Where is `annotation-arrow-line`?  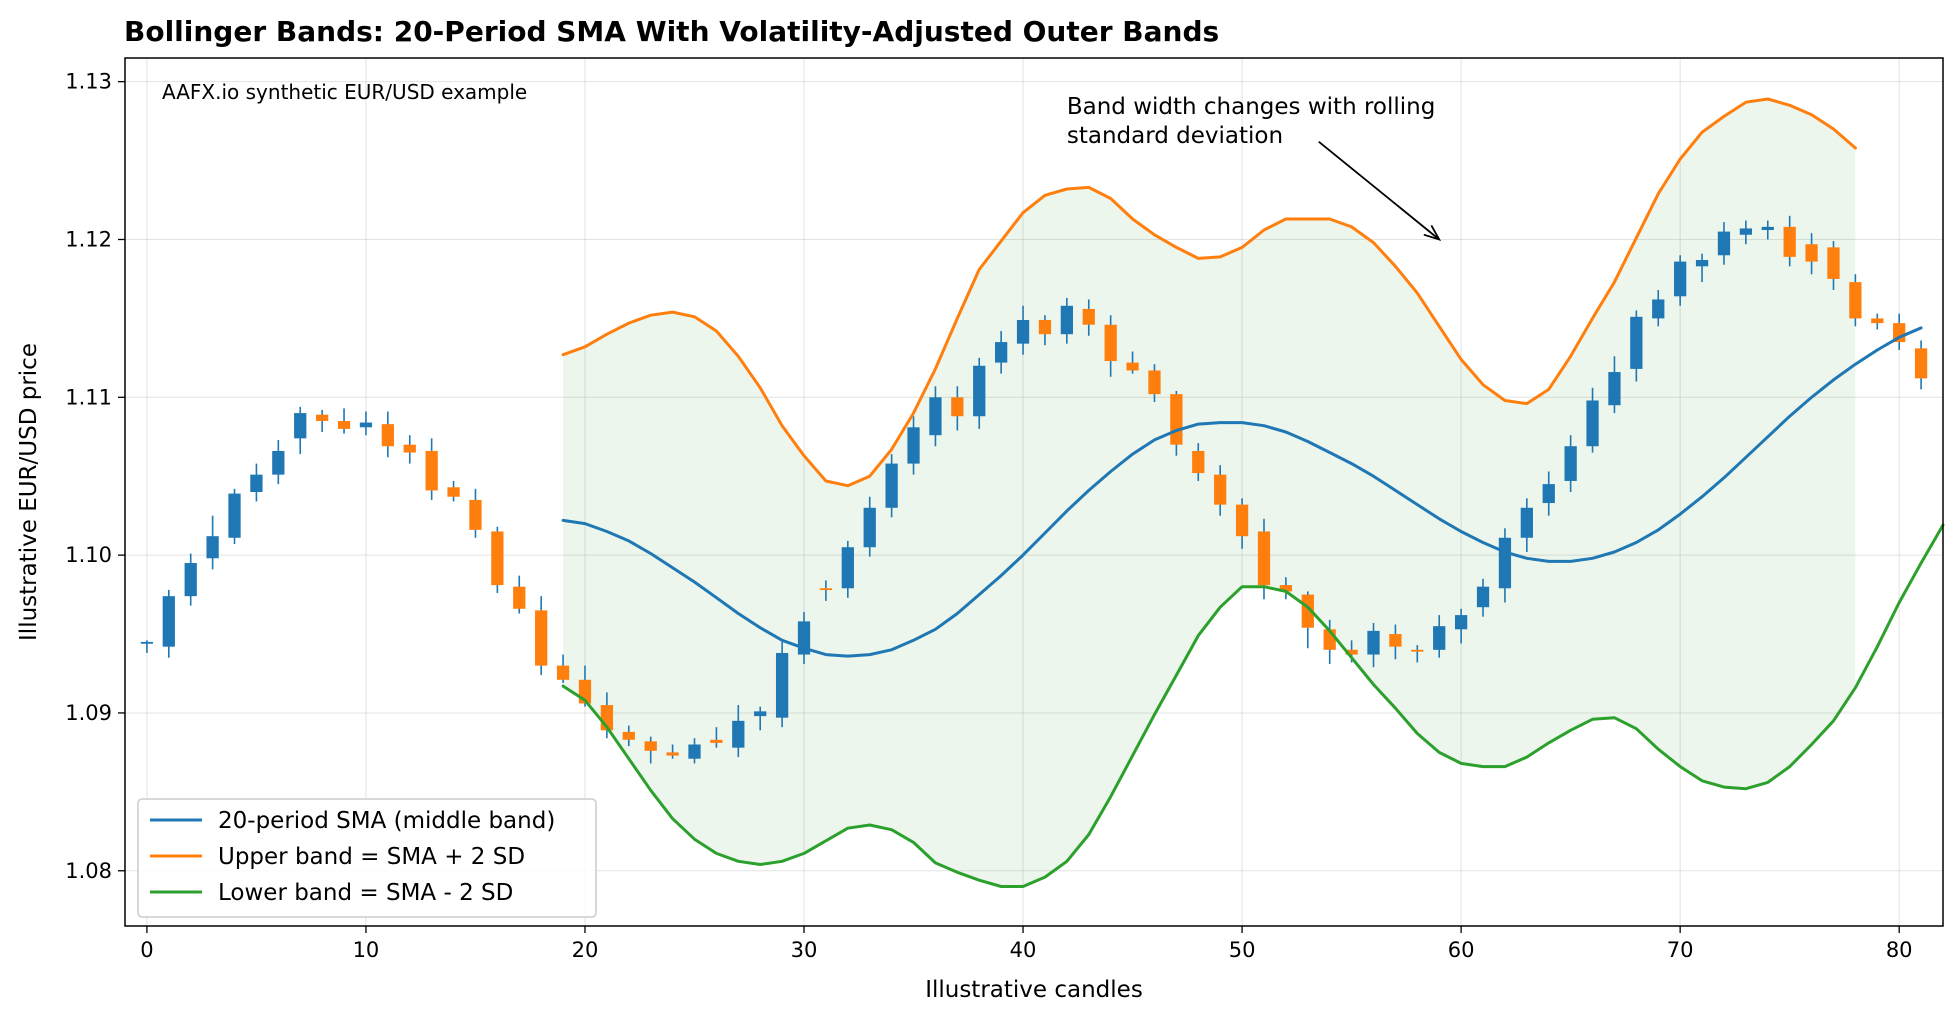 annotation-arrow-line is located at coordinates (1379, 190).